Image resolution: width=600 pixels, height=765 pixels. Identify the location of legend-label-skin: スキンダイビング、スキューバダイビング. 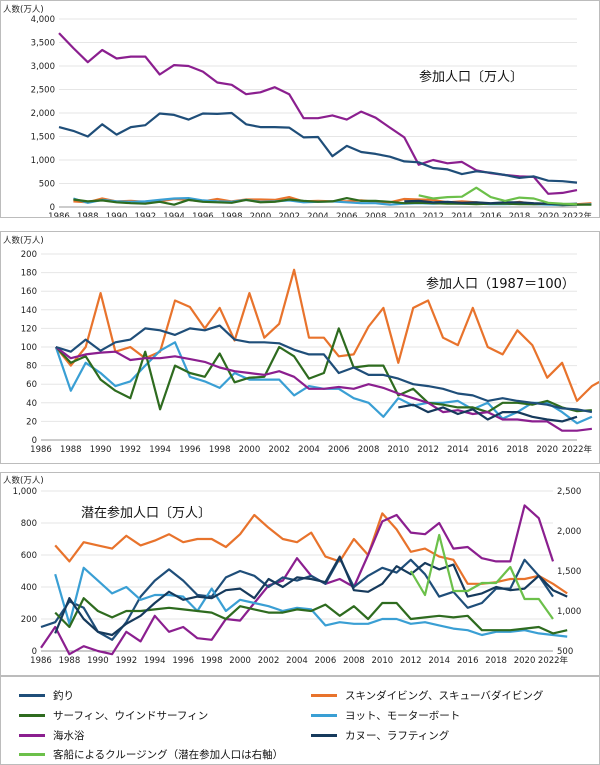
(444, 695).